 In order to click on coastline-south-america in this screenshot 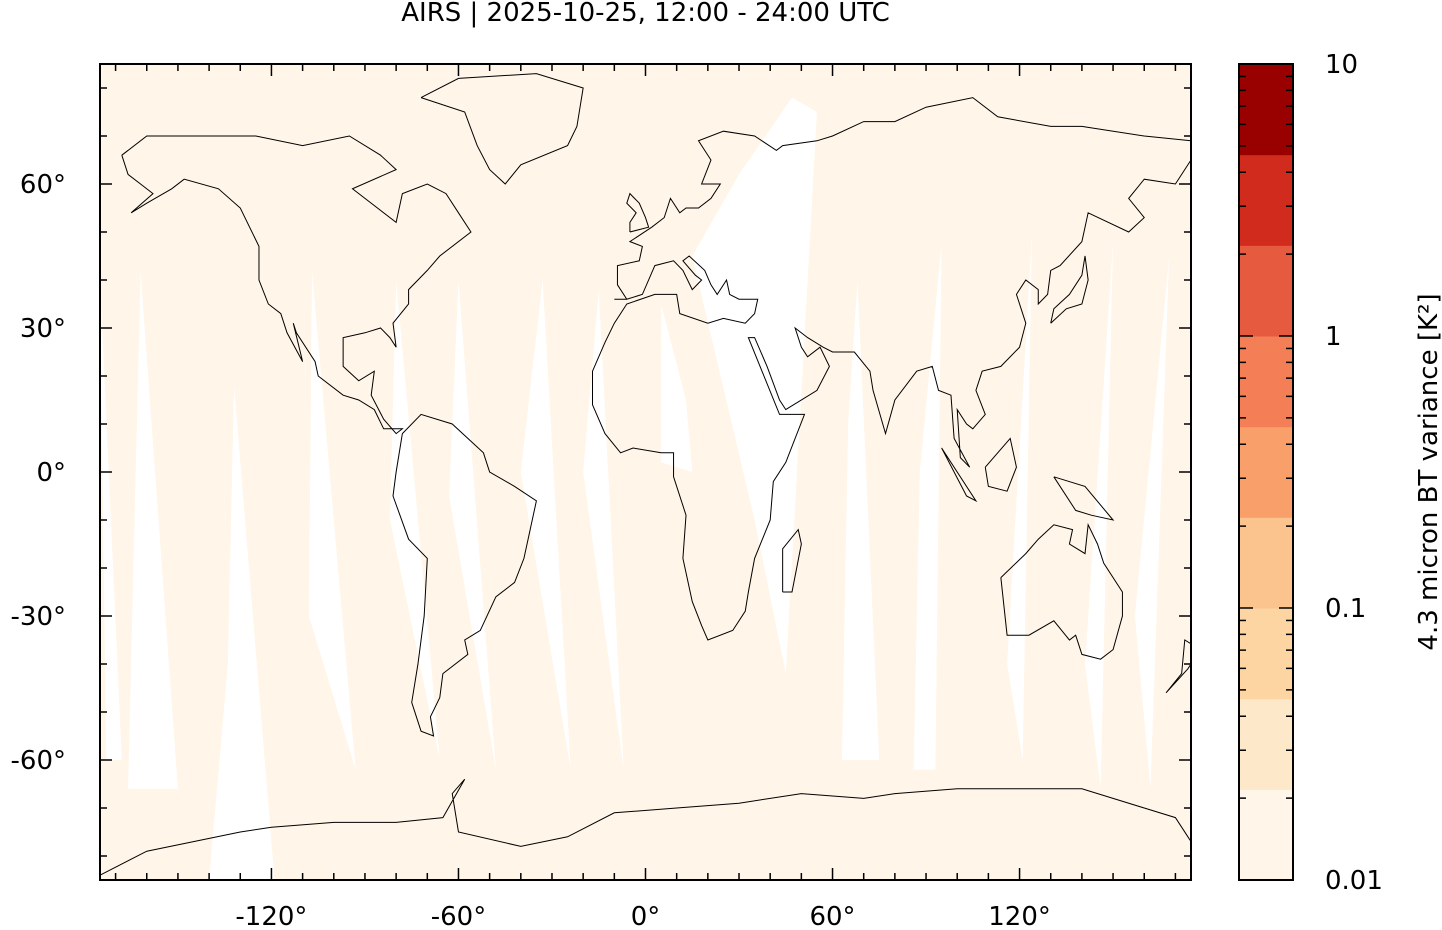, I will do `click(464, 575)`.